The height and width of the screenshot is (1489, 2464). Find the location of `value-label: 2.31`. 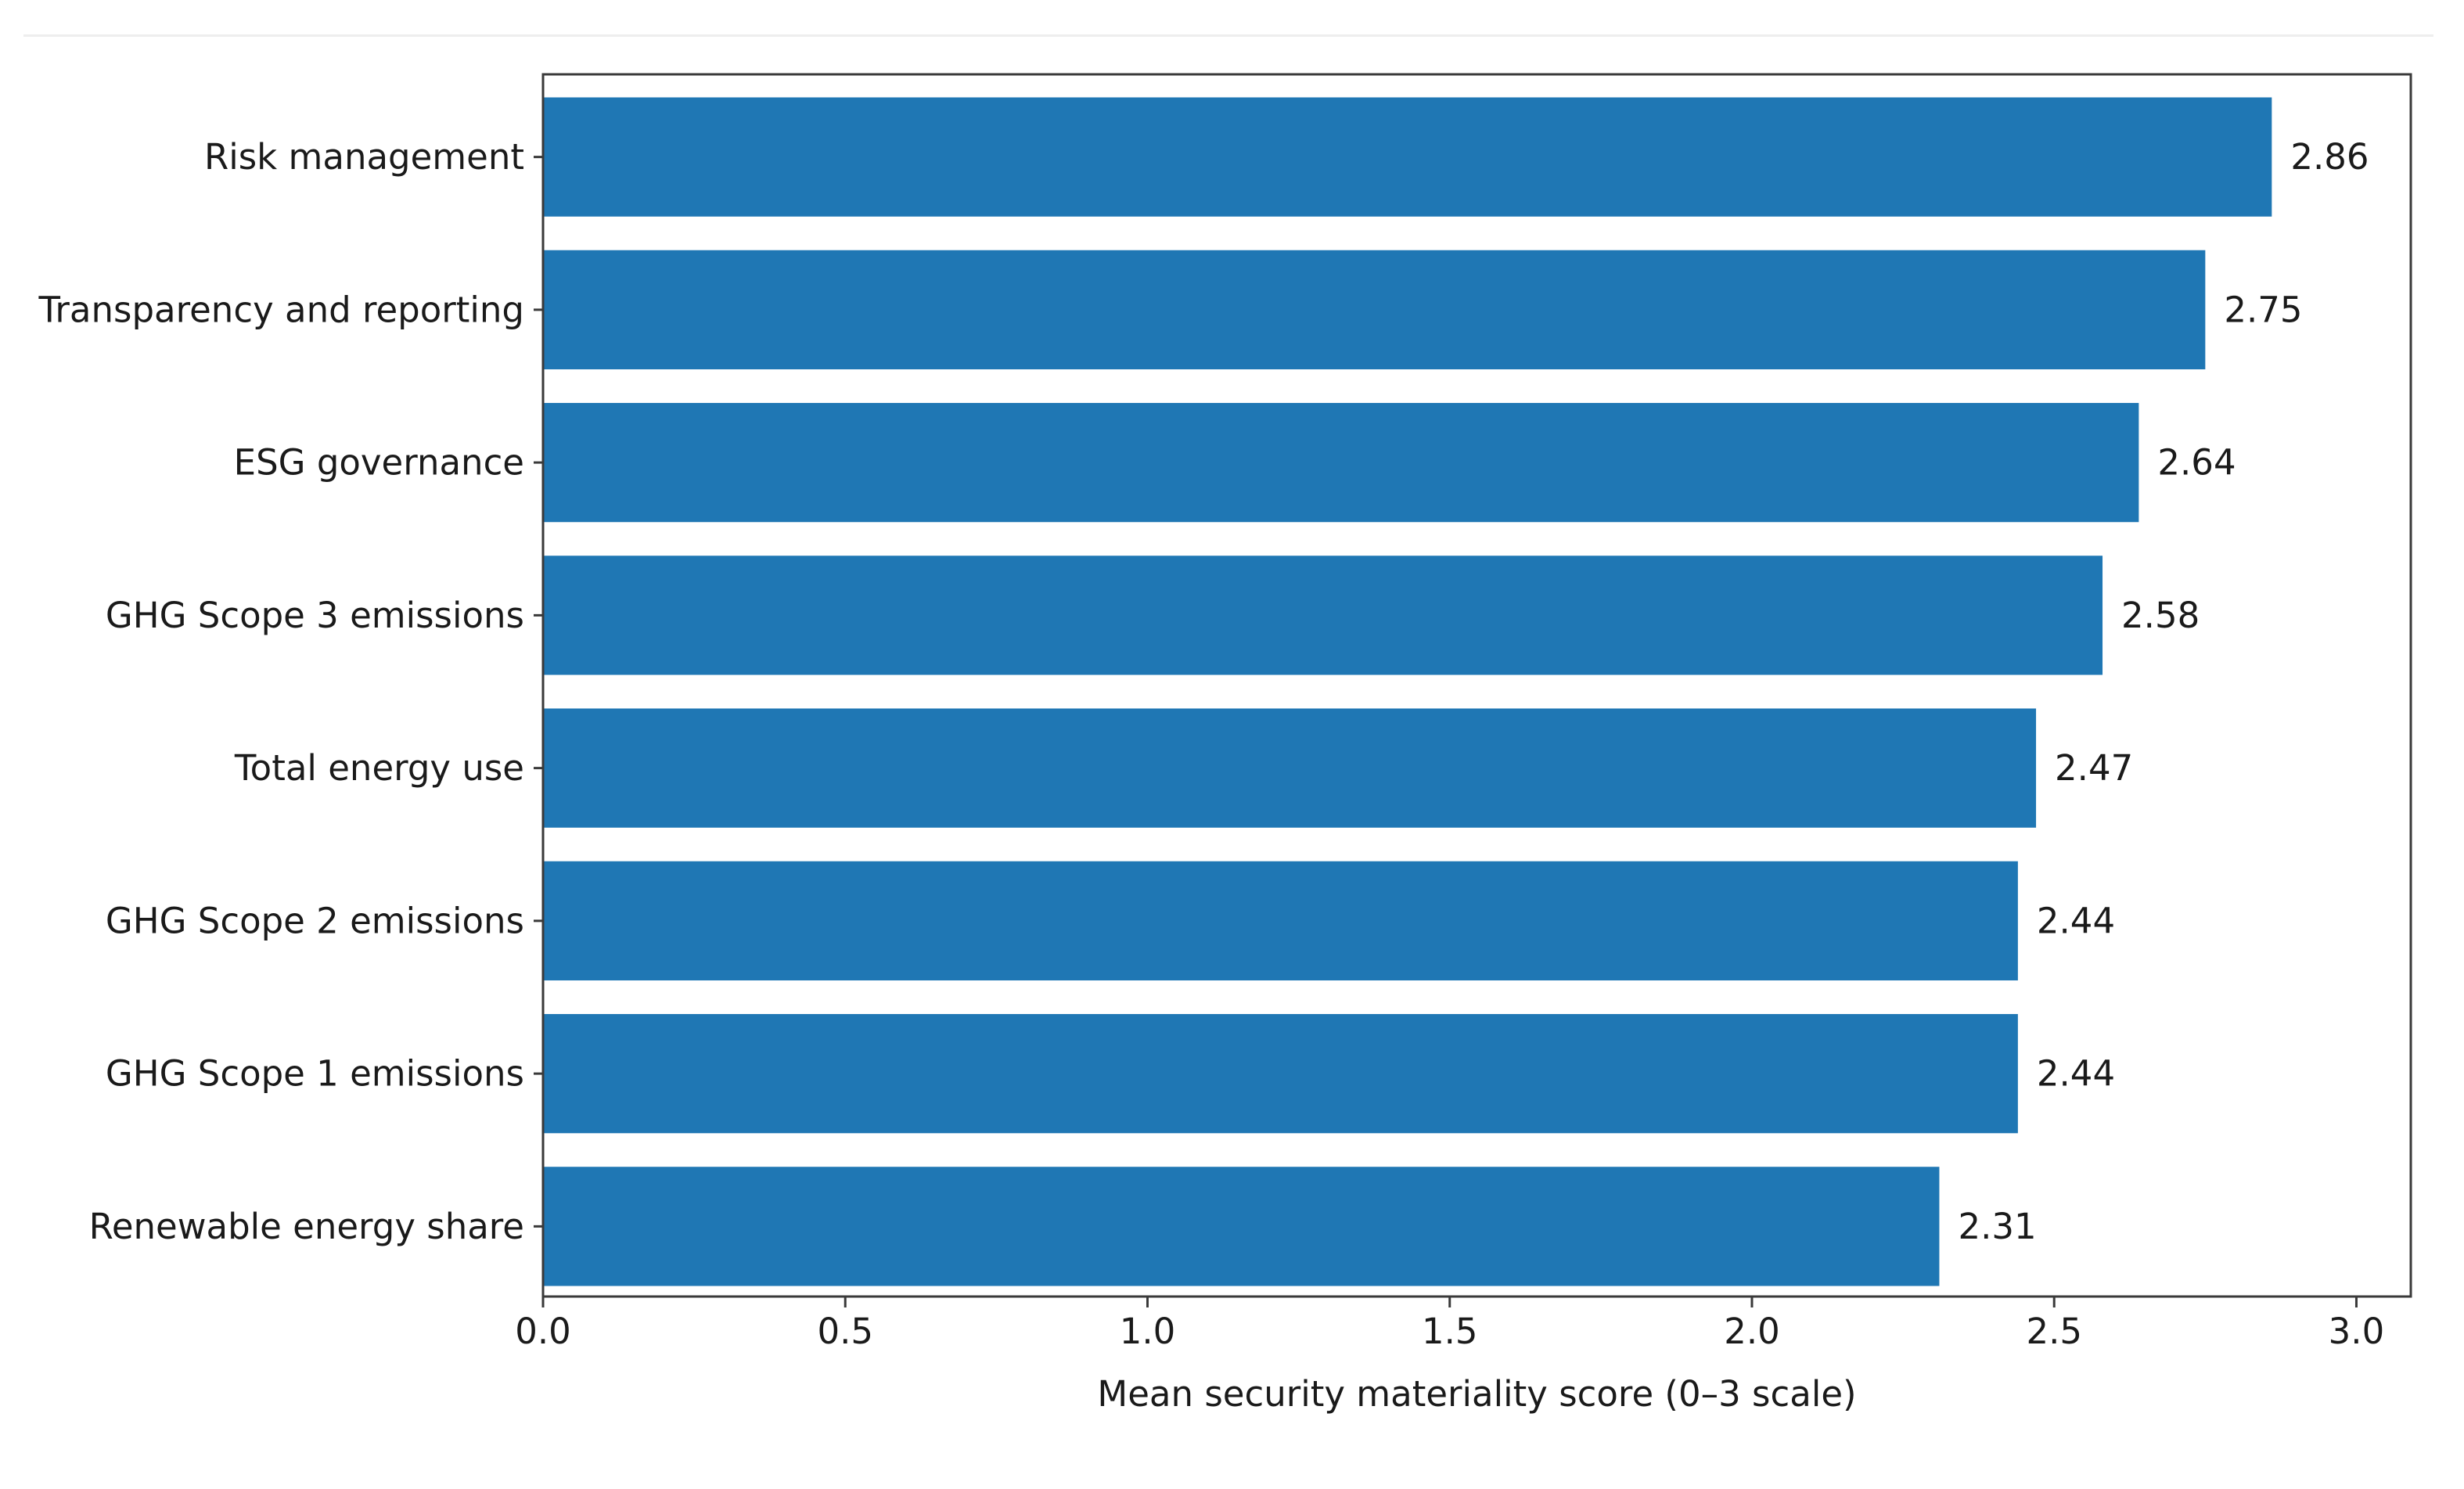

value-label: 2.31 is located at coordinates (1997, 1226).